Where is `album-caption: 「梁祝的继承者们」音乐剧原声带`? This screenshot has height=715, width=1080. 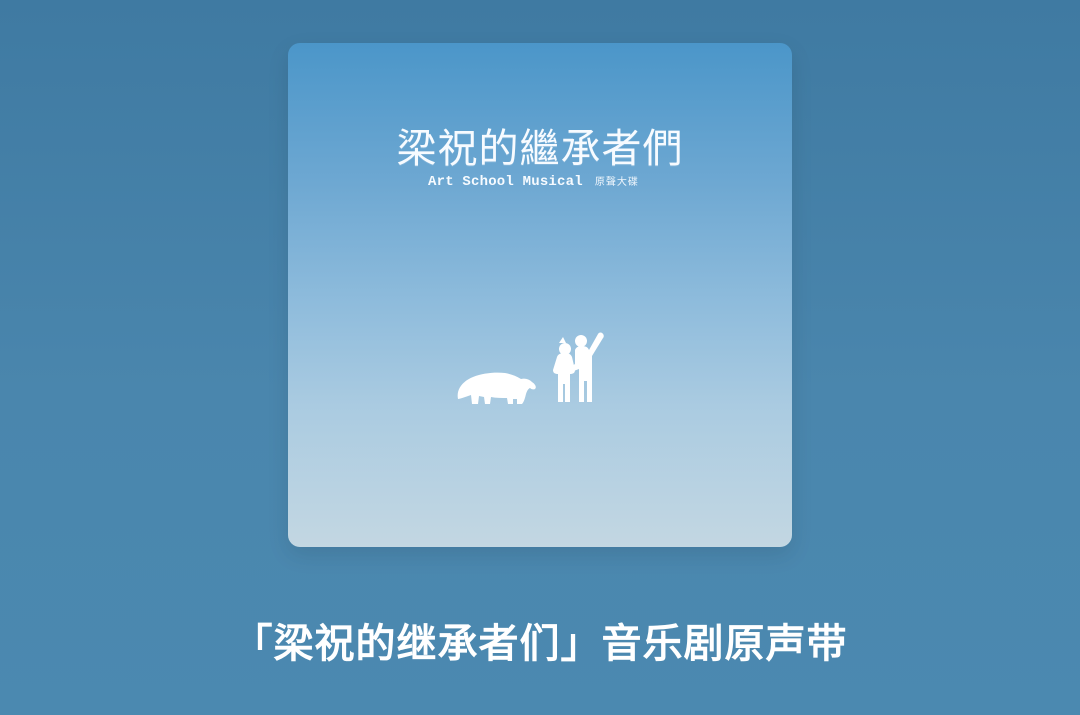
album-caption: 「梁祝的继承者们」音乐剧原声带 is located at coordinates (540, 644).